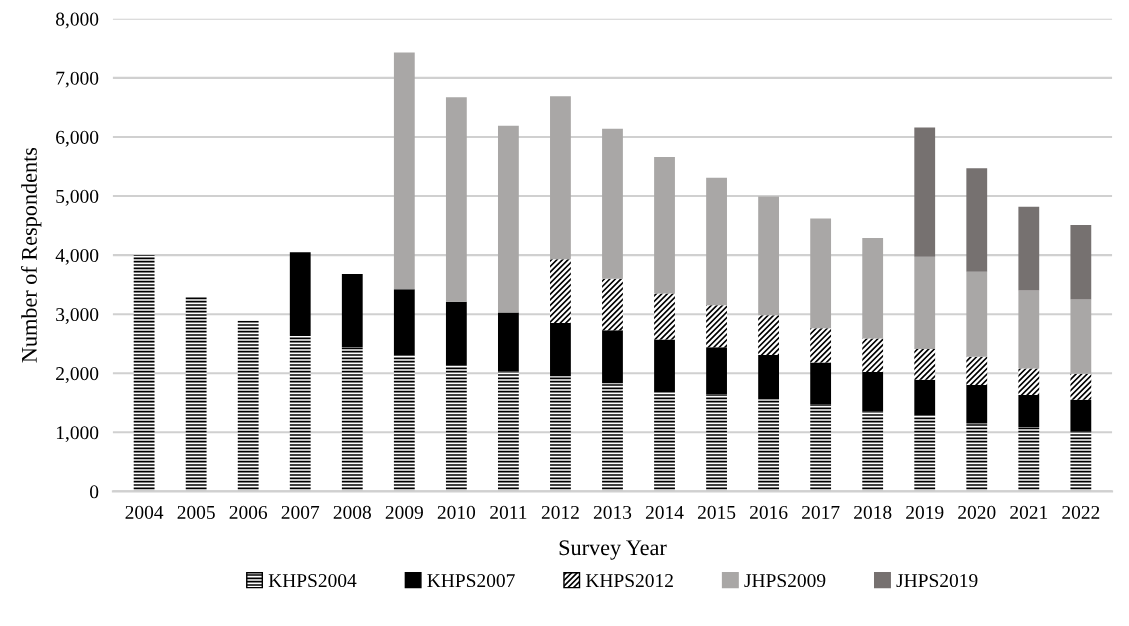 This screenshot has width=1129, height=626. Describe the element at coordinates (77, 434) in the screenshot. I see `y-tick-label: 1,000` at that location.